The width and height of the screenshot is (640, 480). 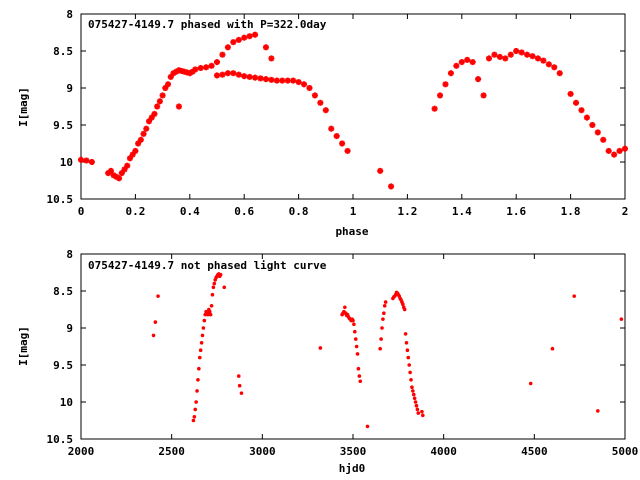 I want to click on phased-xtick-label: 0.6, so click(x=244, y=211).